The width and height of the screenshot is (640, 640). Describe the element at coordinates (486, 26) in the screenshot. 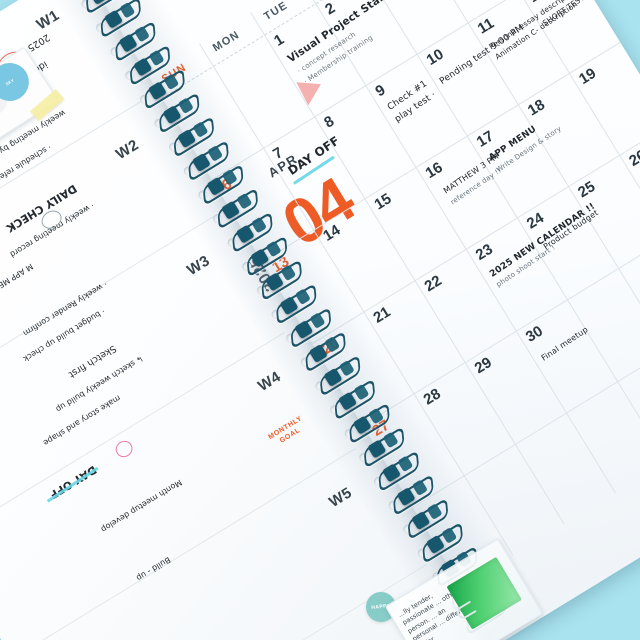

I see `day-number: 11` at that location.